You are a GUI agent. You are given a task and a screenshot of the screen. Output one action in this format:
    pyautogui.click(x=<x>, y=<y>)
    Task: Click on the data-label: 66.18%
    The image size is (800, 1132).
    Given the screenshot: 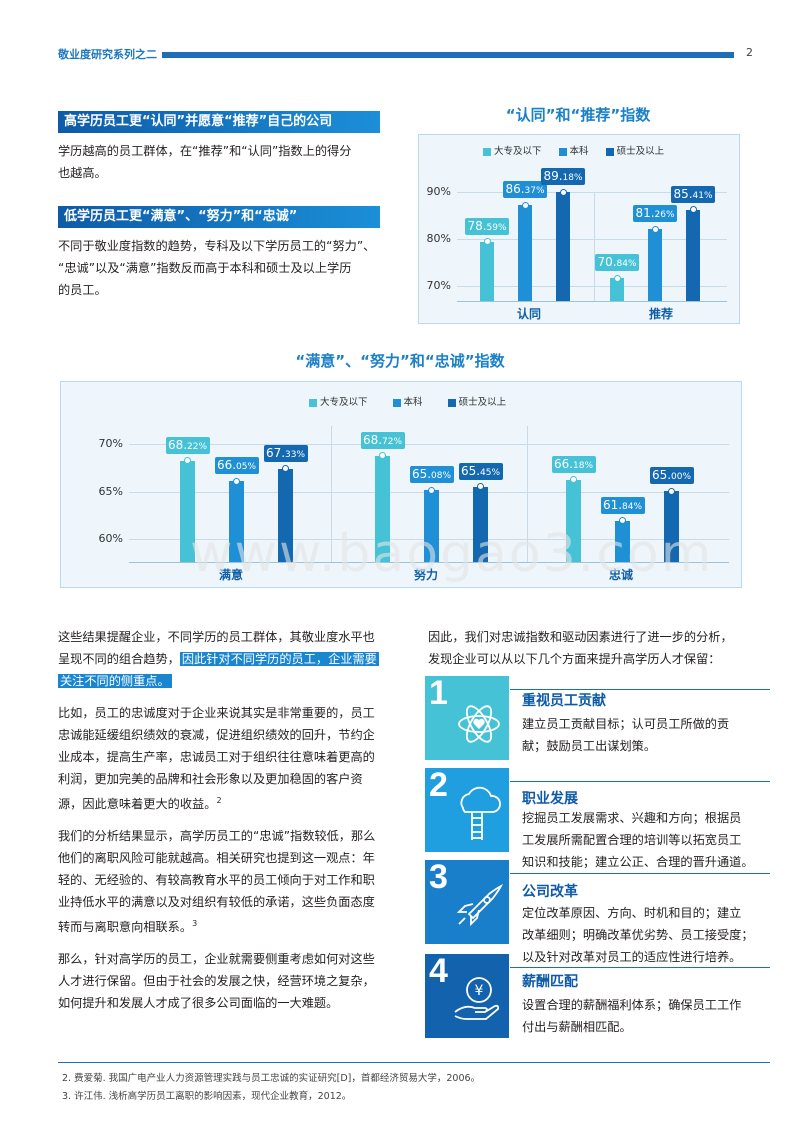 What is the action you would take?
    pyautogui.click(x=573, y=464)
    